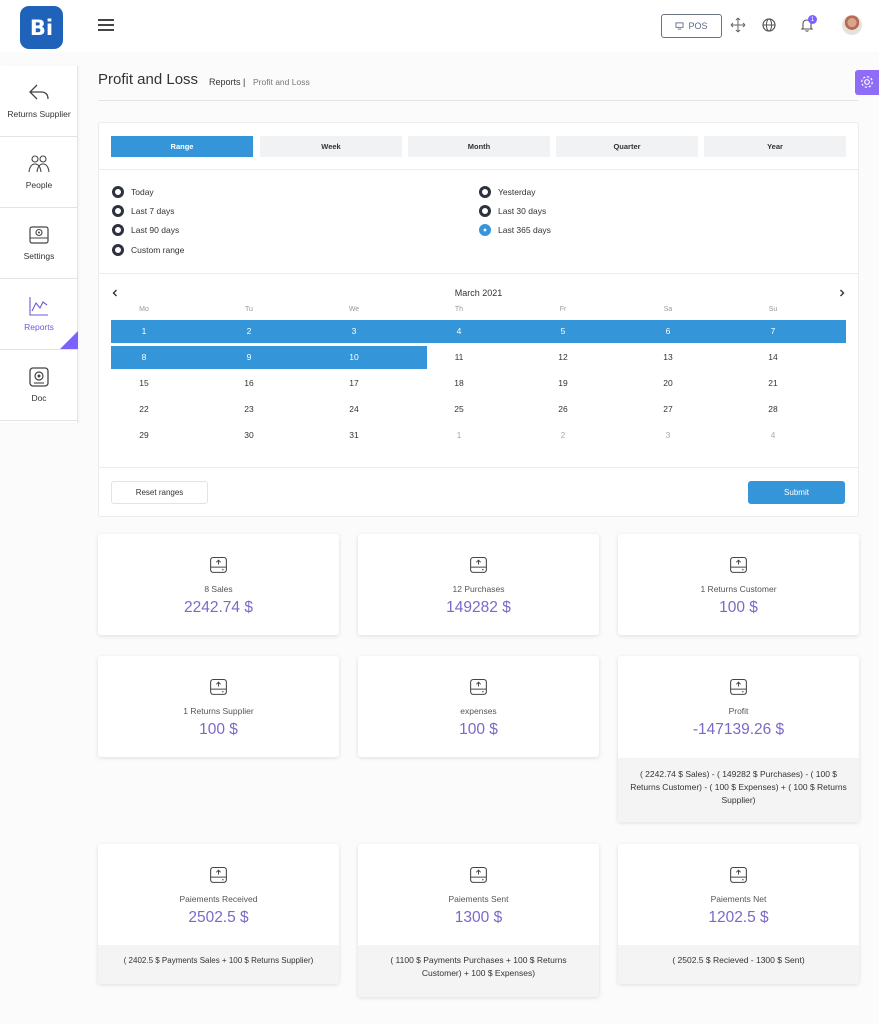 This screenshot has height=1024, width=879. Describe the element at coordinates (249, 409) in the screenshot. I see `calendar-day: 23` at that location.